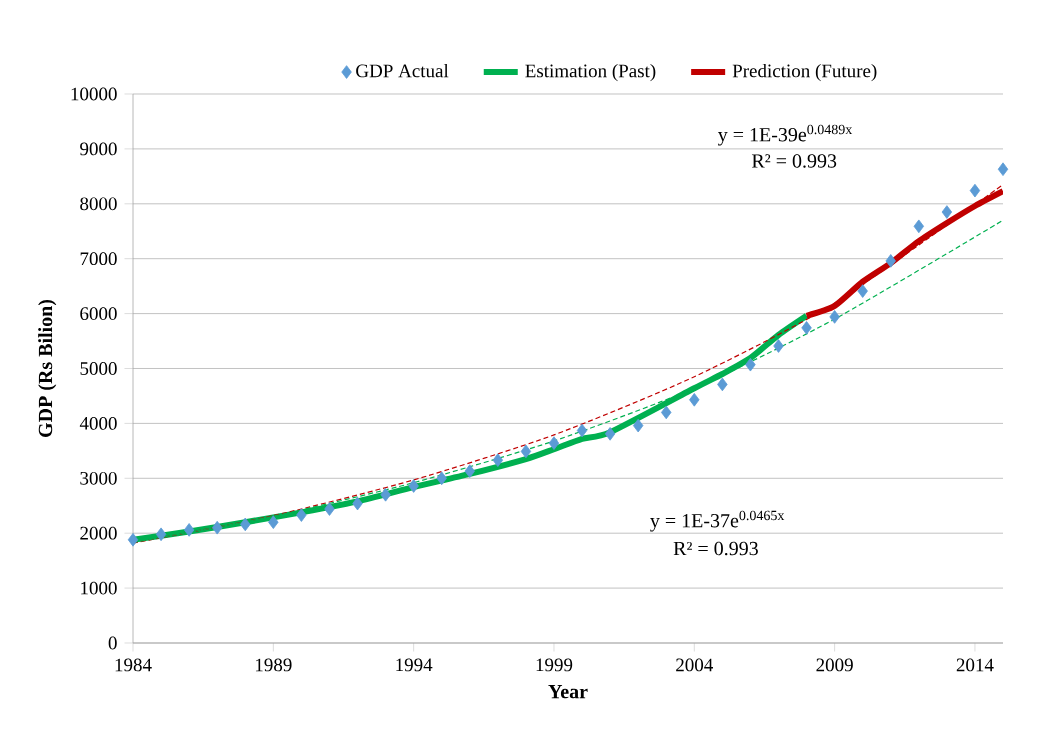 The image size is (1044, 731). What do you see at coordinates (98, 533) in the screenshot?
I see `y-tick-label: 2000` at bounding box center [98, 533].